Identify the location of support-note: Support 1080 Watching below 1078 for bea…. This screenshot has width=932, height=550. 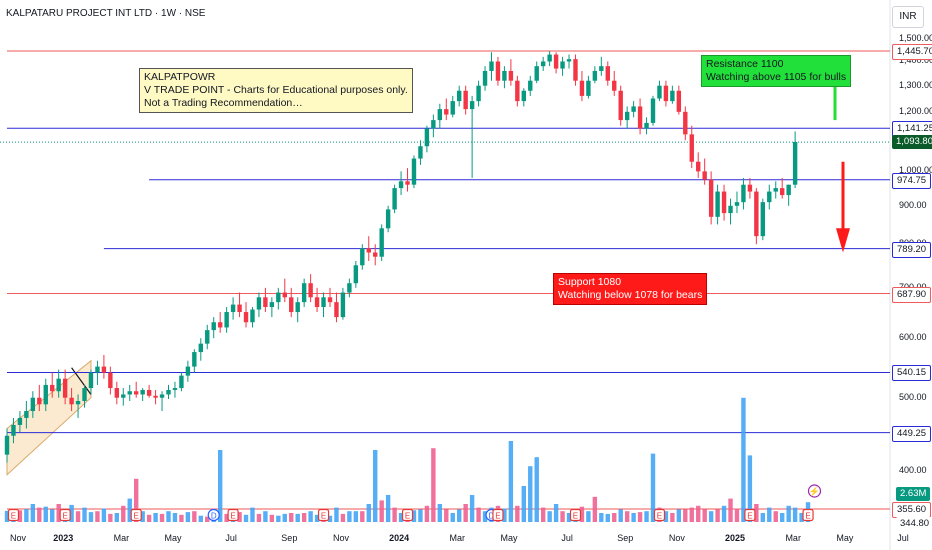
(630, 289).